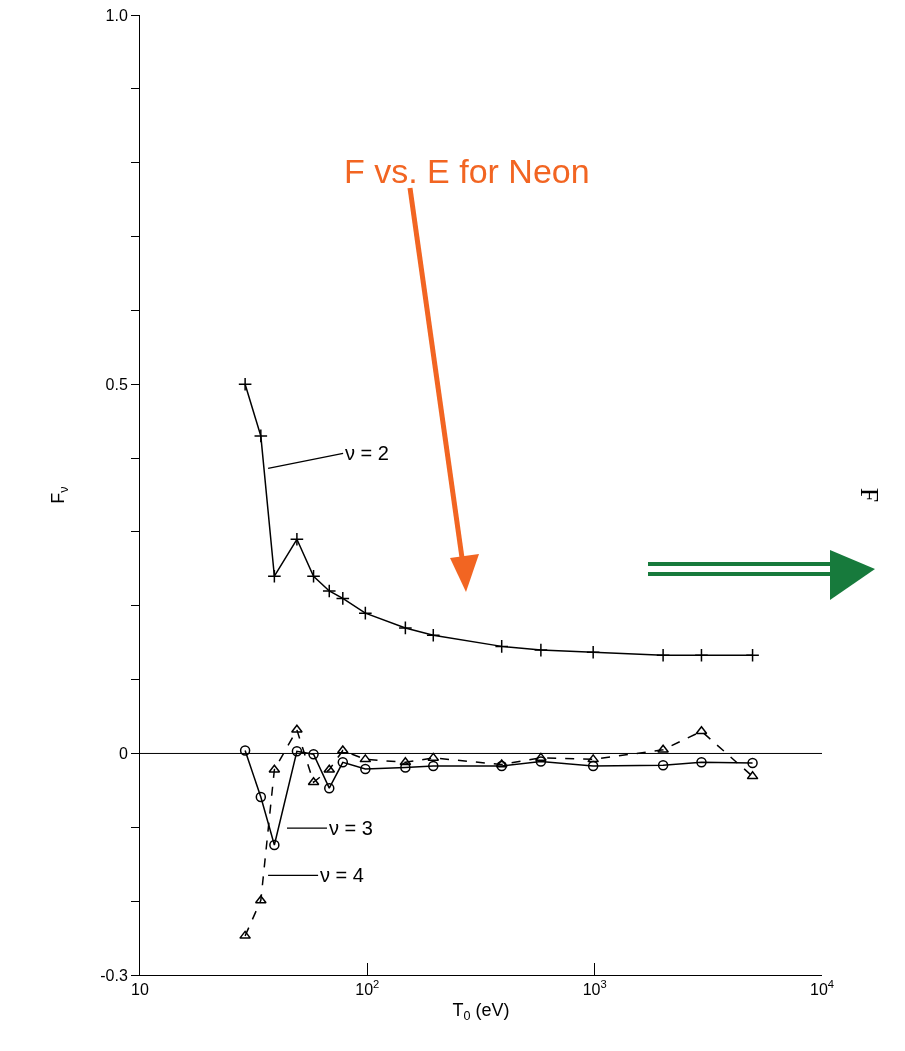 Image resolution: width=905 pixels, height=1051 pixels. Describe the element at coordinates (116, 384) in the screenshot. I see `y-tick-label: 0.5` at that location.